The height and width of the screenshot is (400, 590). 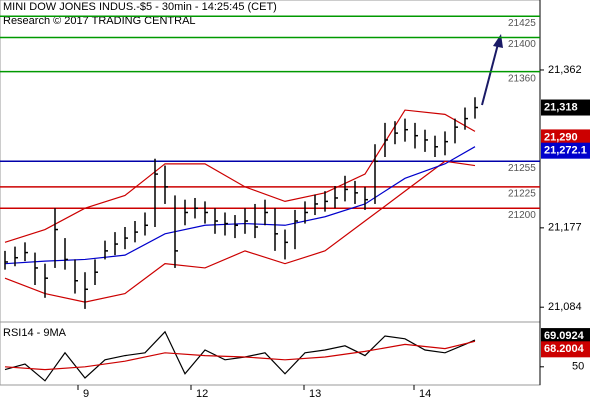 I want to click on value-box-label: 68.2004, so click(x=564, y=349).